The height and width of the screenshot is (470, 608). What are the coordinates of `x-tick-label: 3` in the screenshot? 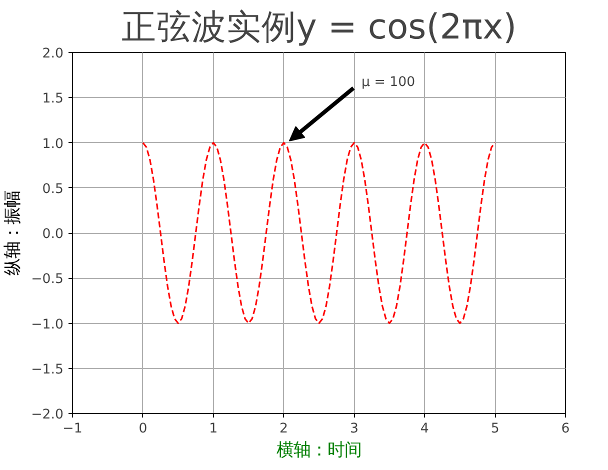 It's located at (354, 429).